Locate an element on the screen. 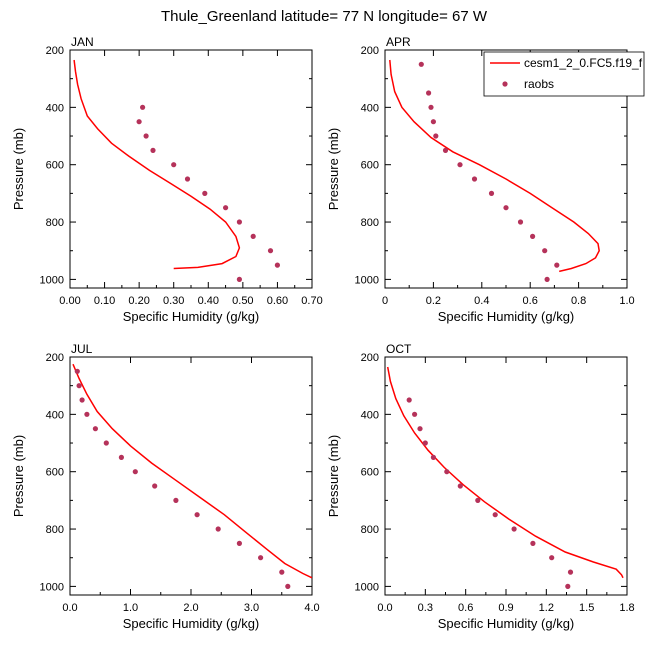 Image resolution: width=648 pixels, height=649 pixels. x-tick-label: 0.3 is located at coordinates (425, 608).